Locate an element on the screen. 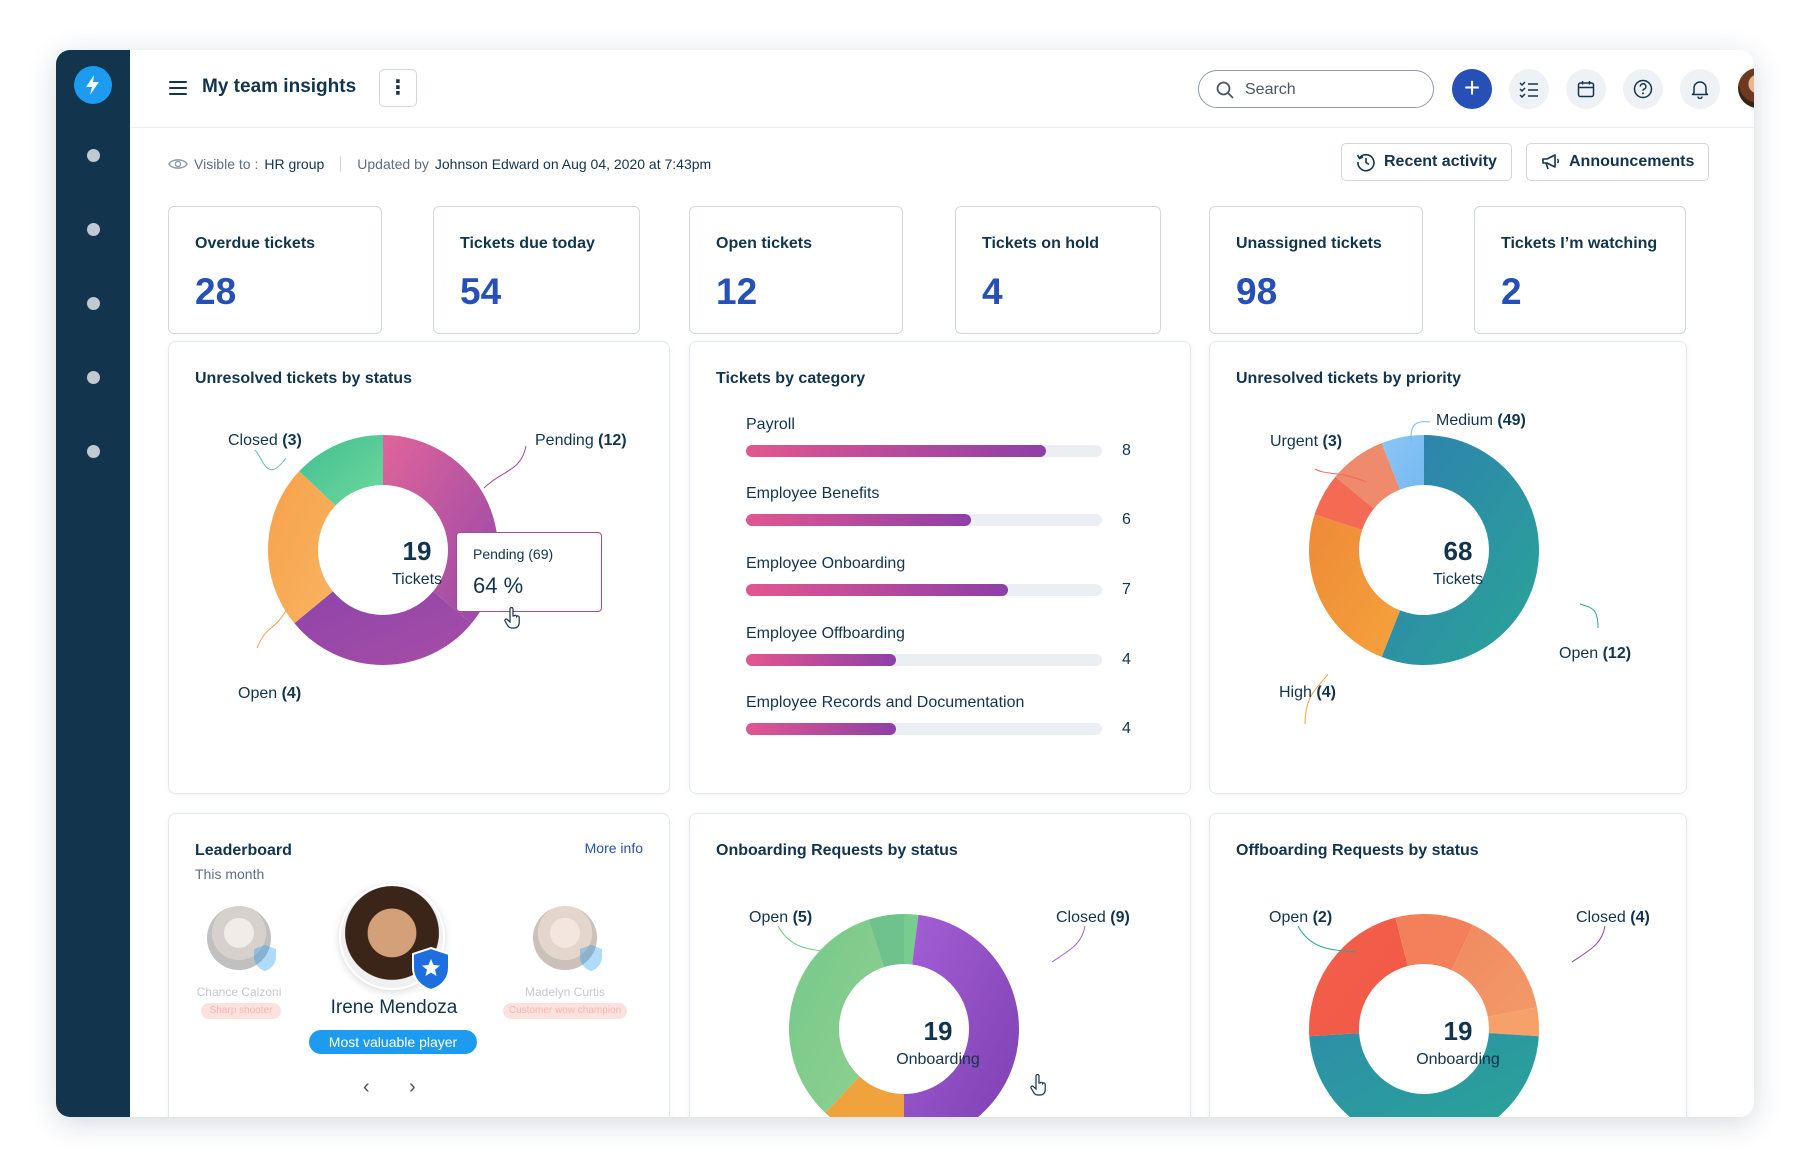  add-button: + is located at coordinates (1472, 89).